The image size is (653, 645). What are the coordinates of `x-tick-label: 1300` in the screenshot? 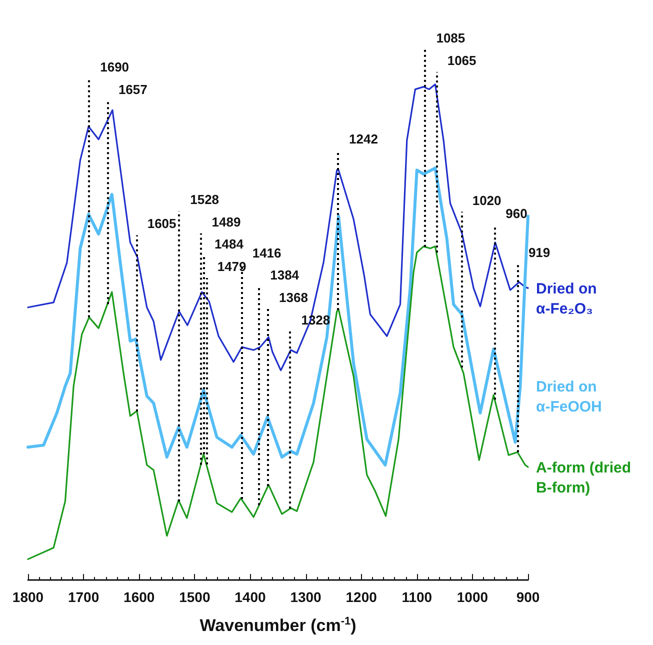 It's located at (306, 597).